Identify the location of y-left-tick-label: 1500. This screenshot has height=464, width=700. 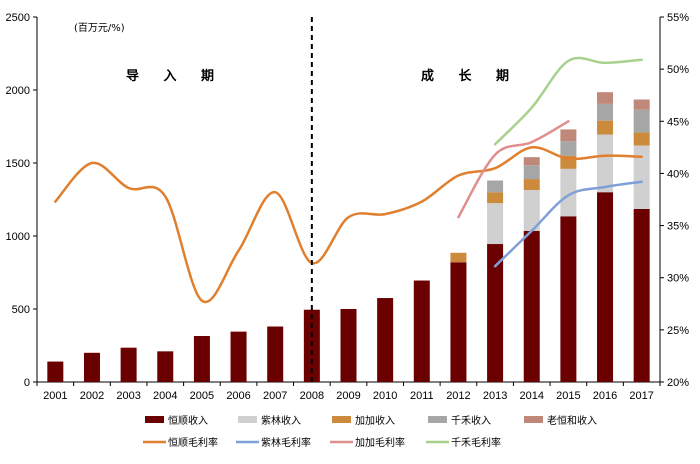
(18, 164).